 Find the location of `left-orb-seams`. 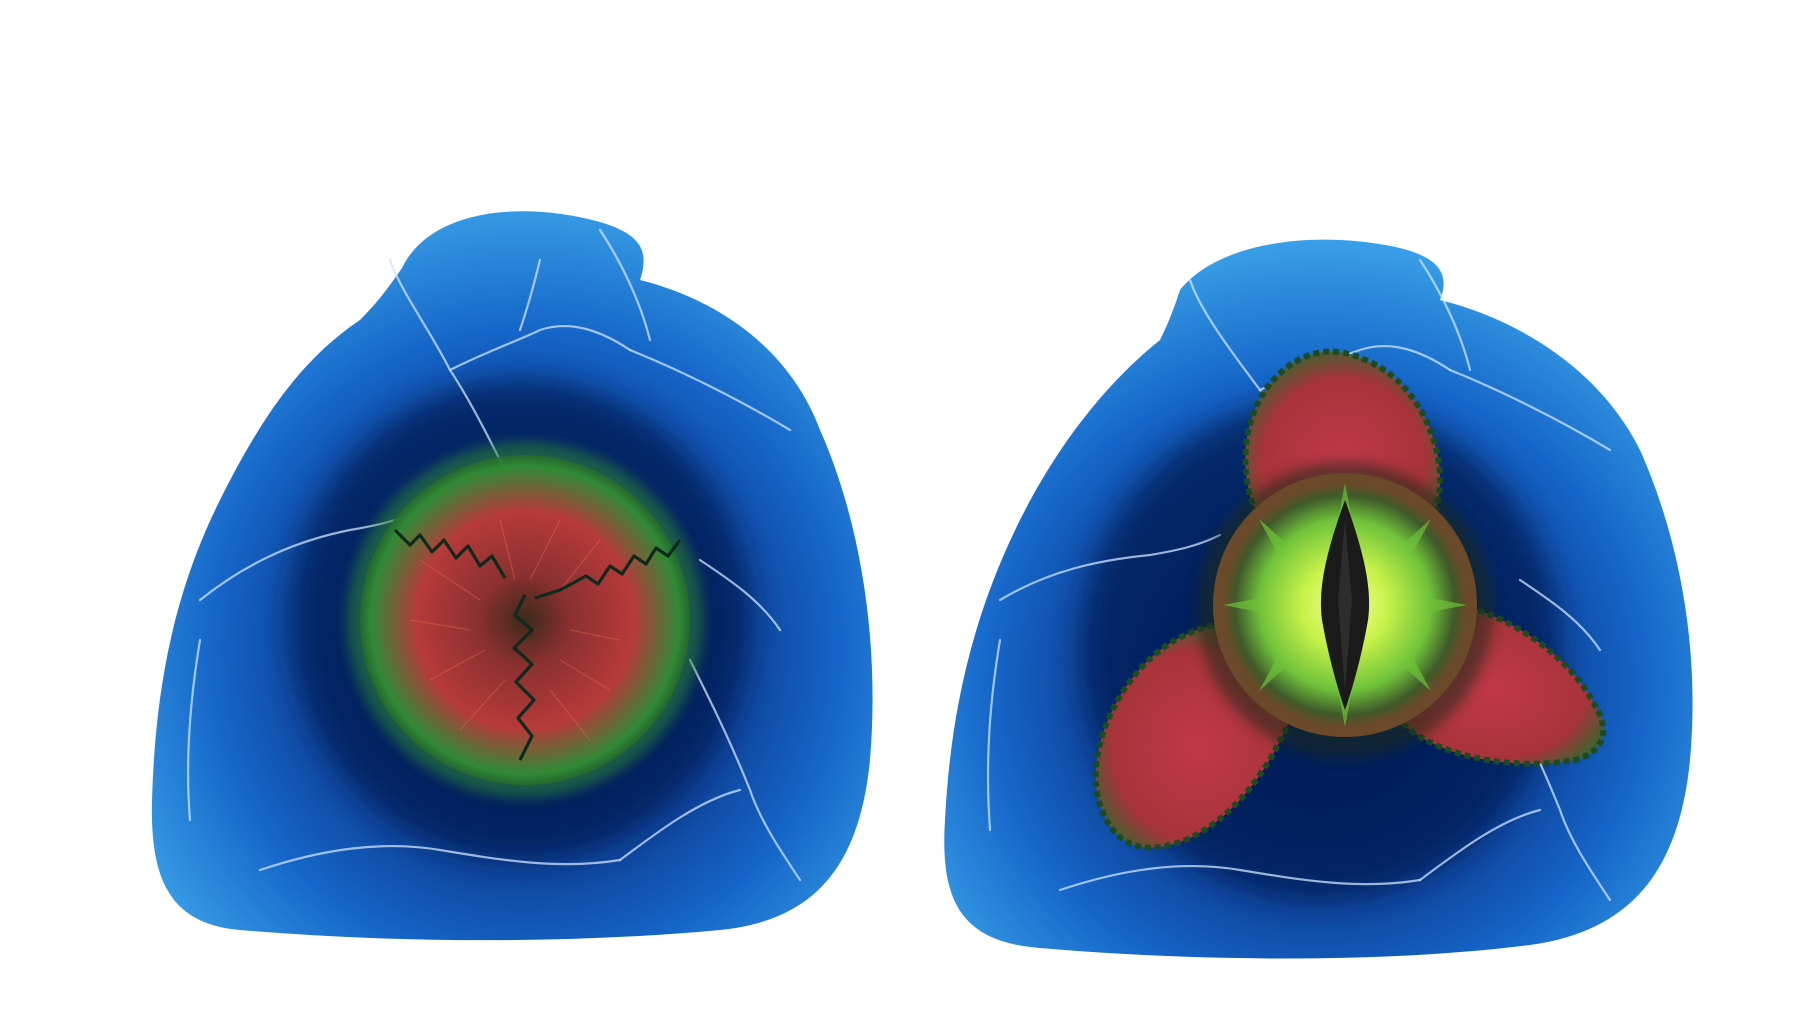

left-orb-seams is located at coordinates (537, 644).